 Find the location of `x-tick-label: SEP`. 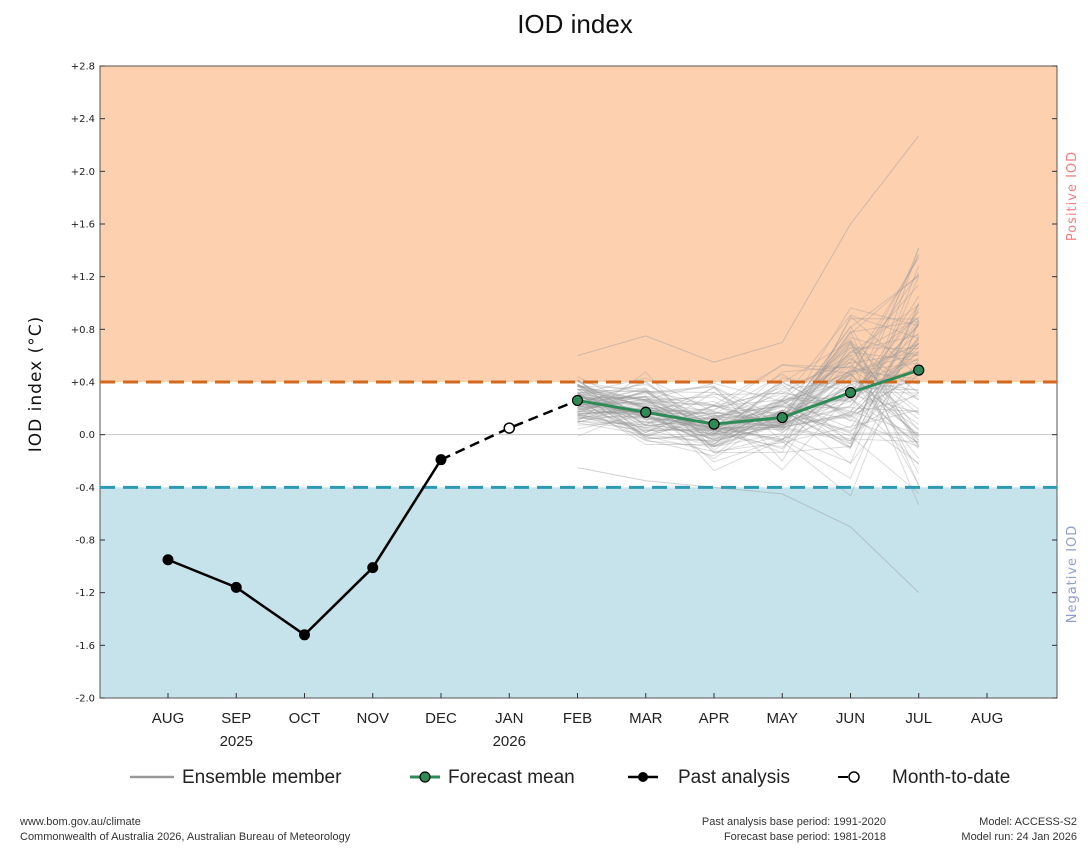

x-tick-label: SEP is located at coordinates (236, 718).